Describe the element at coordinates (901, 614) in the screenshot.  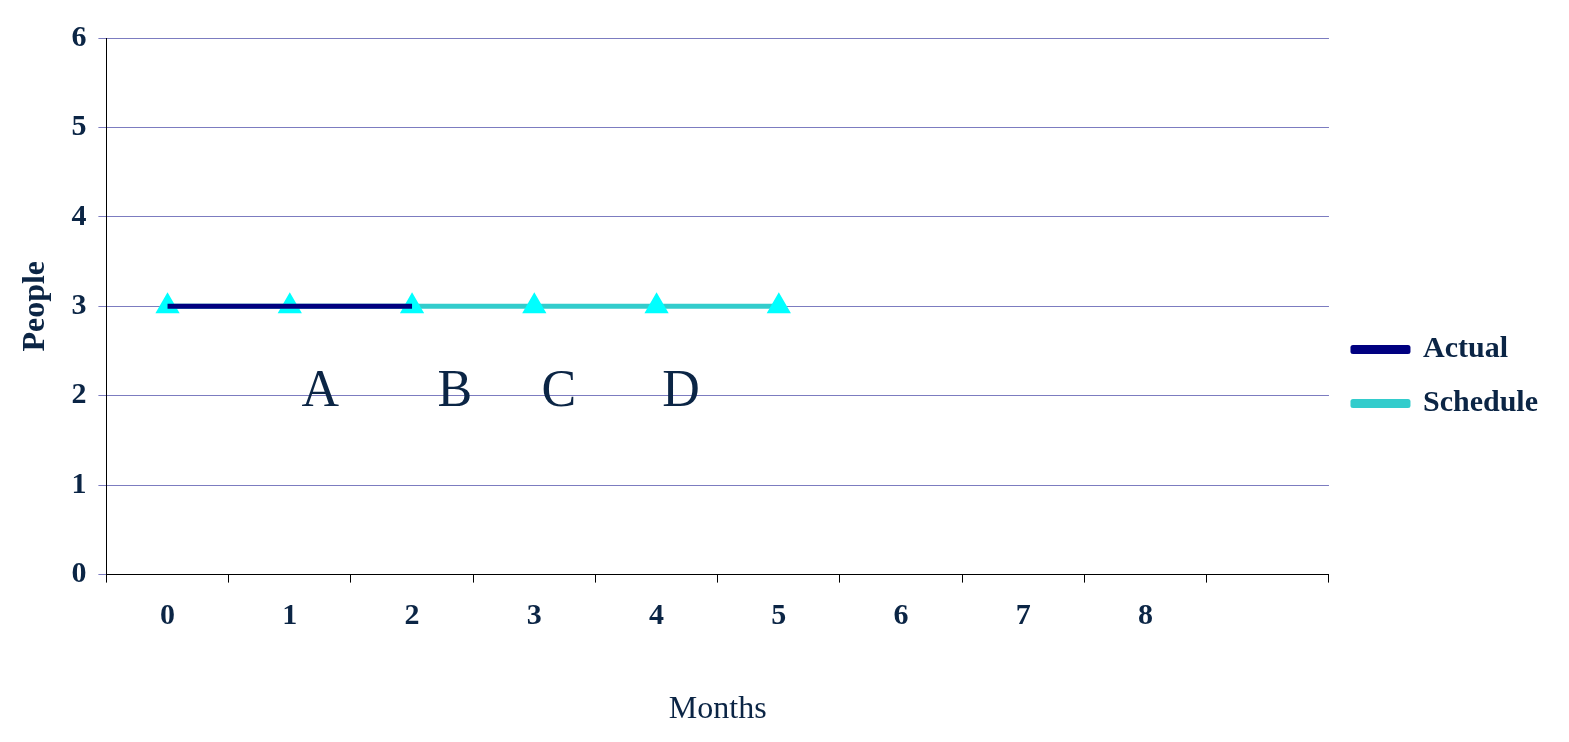
I see `x-tick-label: 6` at that location.